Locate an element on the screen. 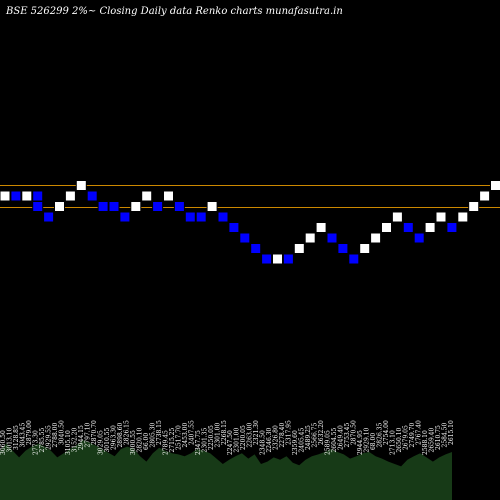 The width and height of the screenshot is (500, 500). price-label: 2944.15 is located at coordinates (81, 437).